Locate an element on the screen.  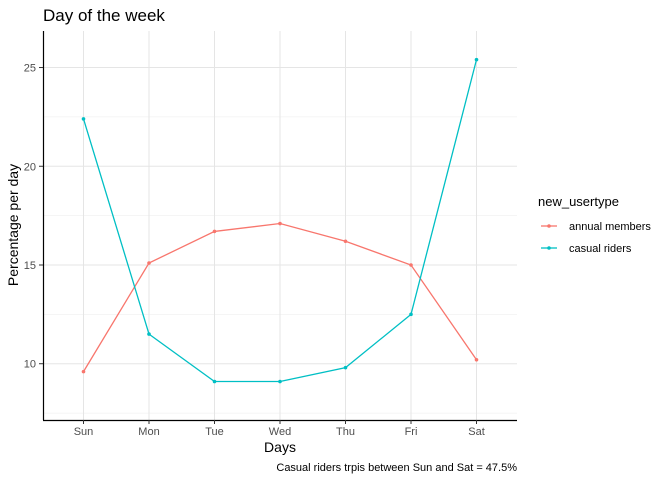
x-axis-ticks: Sun Mon Tue Wed Thu Fri Sat is located at coordinates (279, 429).